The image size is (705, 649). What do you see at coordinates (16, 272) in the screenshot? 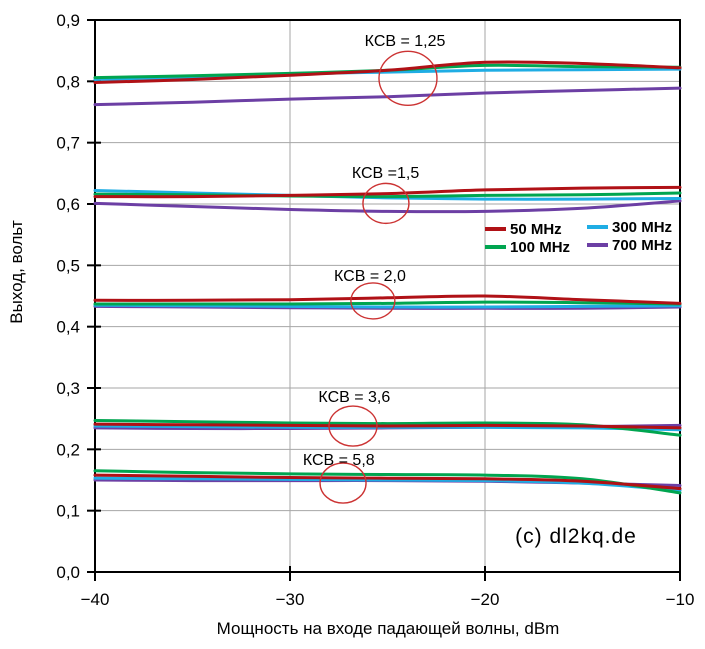
I see `y-axis-title: Выход, вольт` at bounding box center [16, 272].